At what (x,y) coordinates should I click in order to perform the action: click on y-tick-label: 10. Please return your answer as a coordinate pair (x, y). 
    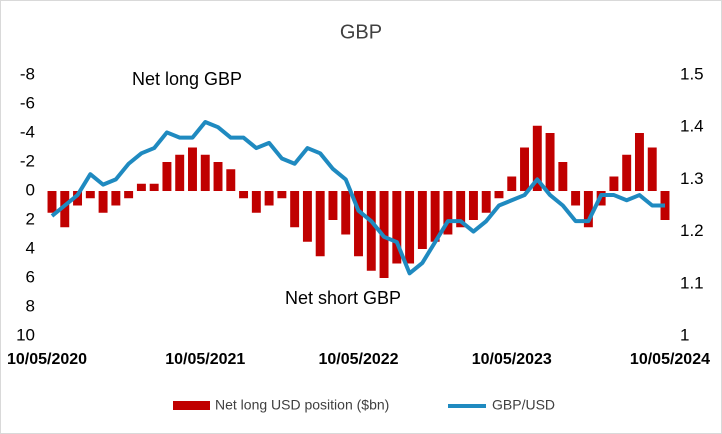
    Looking at the image, I should click on (25, 334).